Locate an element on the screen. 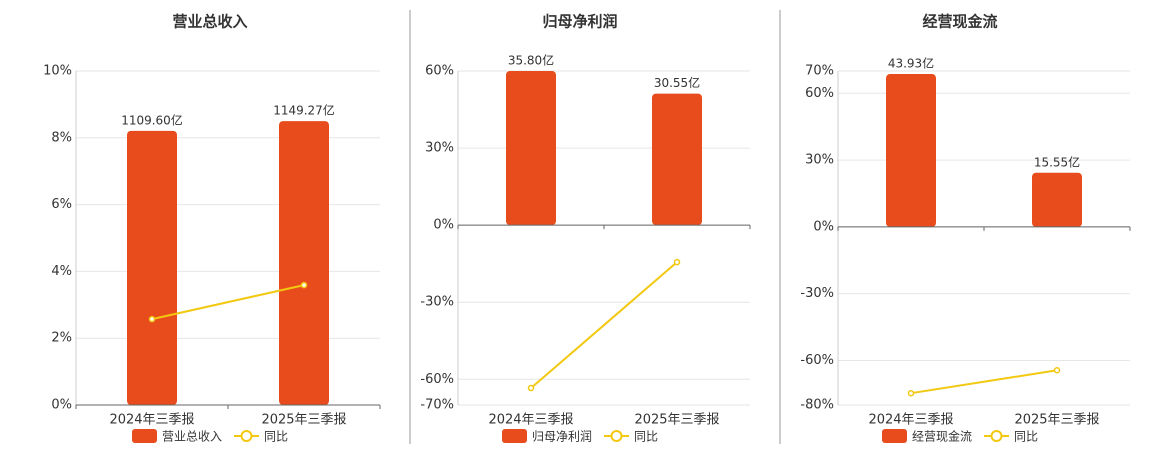 The image size is (1160, 450). chart-title: 营业总收入 is located at coordinates (209, 22).